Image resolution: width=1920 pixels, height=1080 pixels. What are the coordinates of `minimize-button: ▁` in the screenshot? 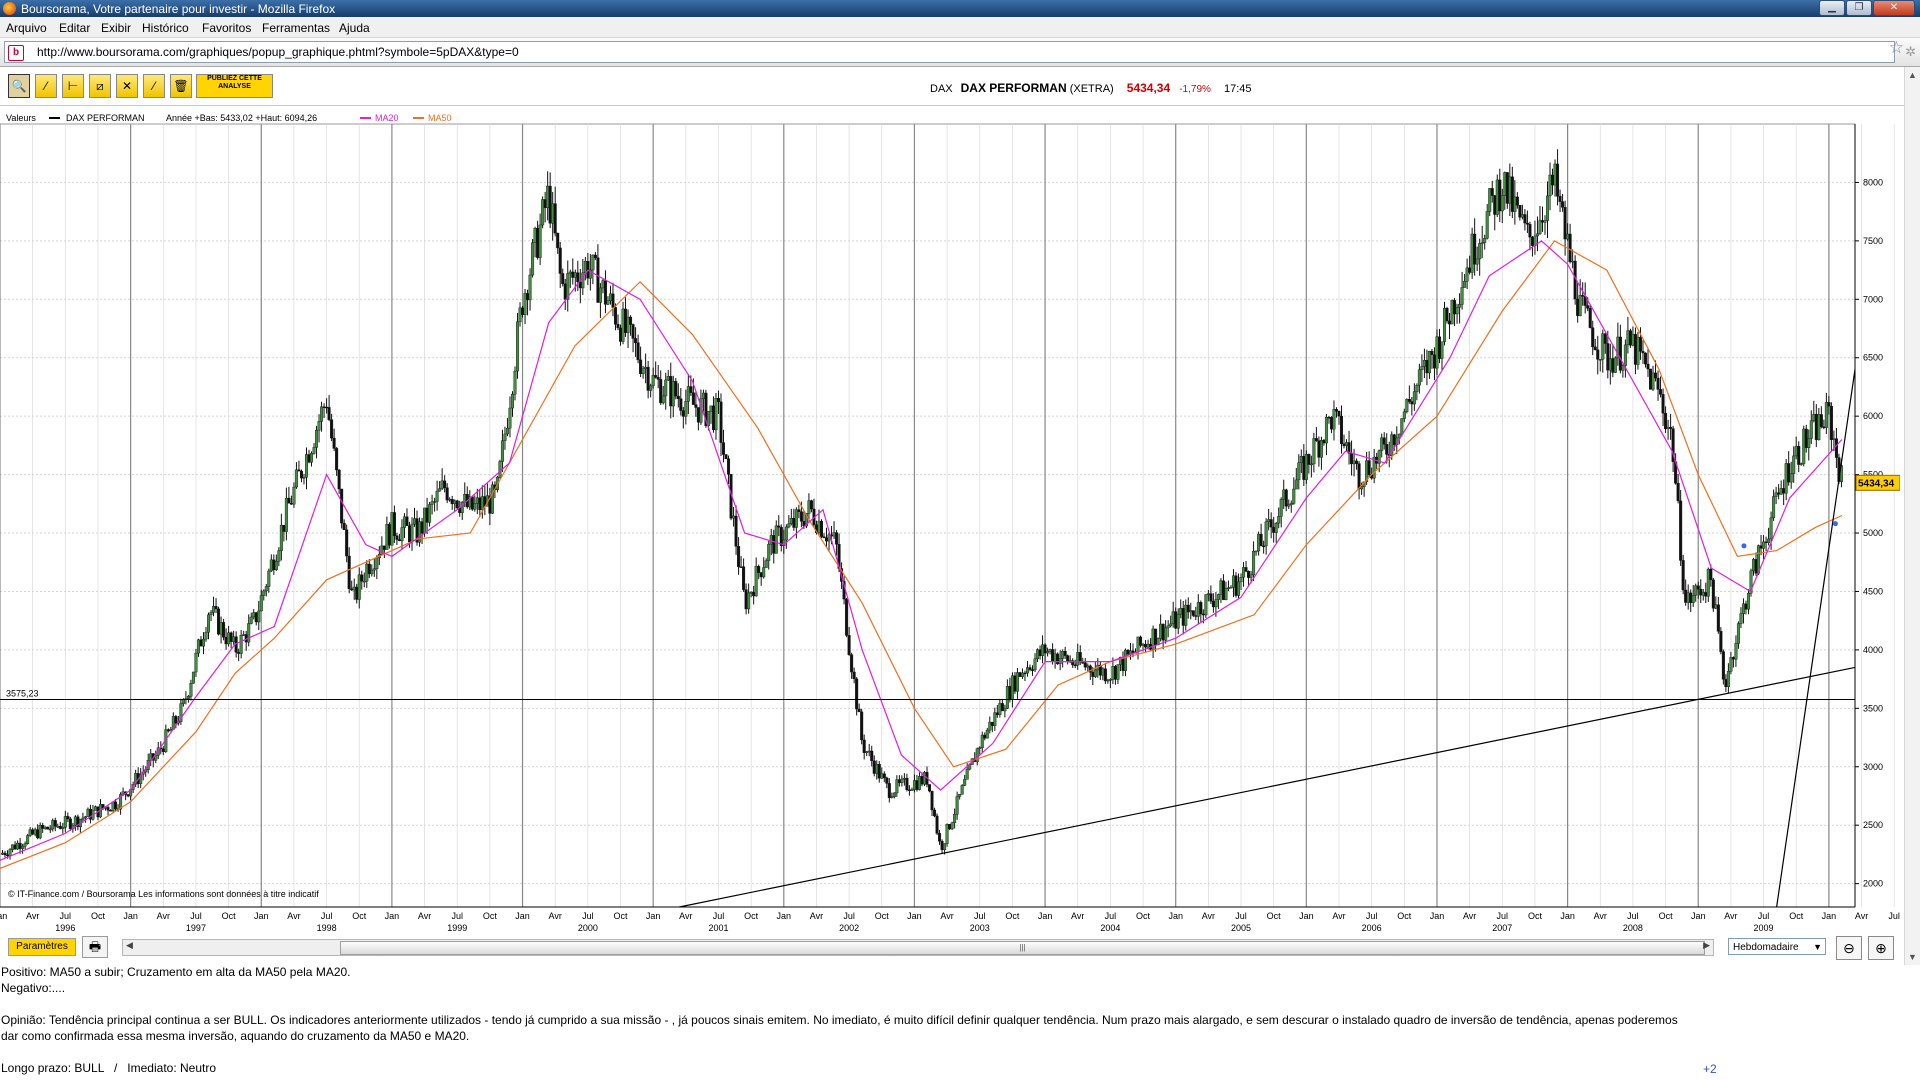 It's located at (1832, 8).